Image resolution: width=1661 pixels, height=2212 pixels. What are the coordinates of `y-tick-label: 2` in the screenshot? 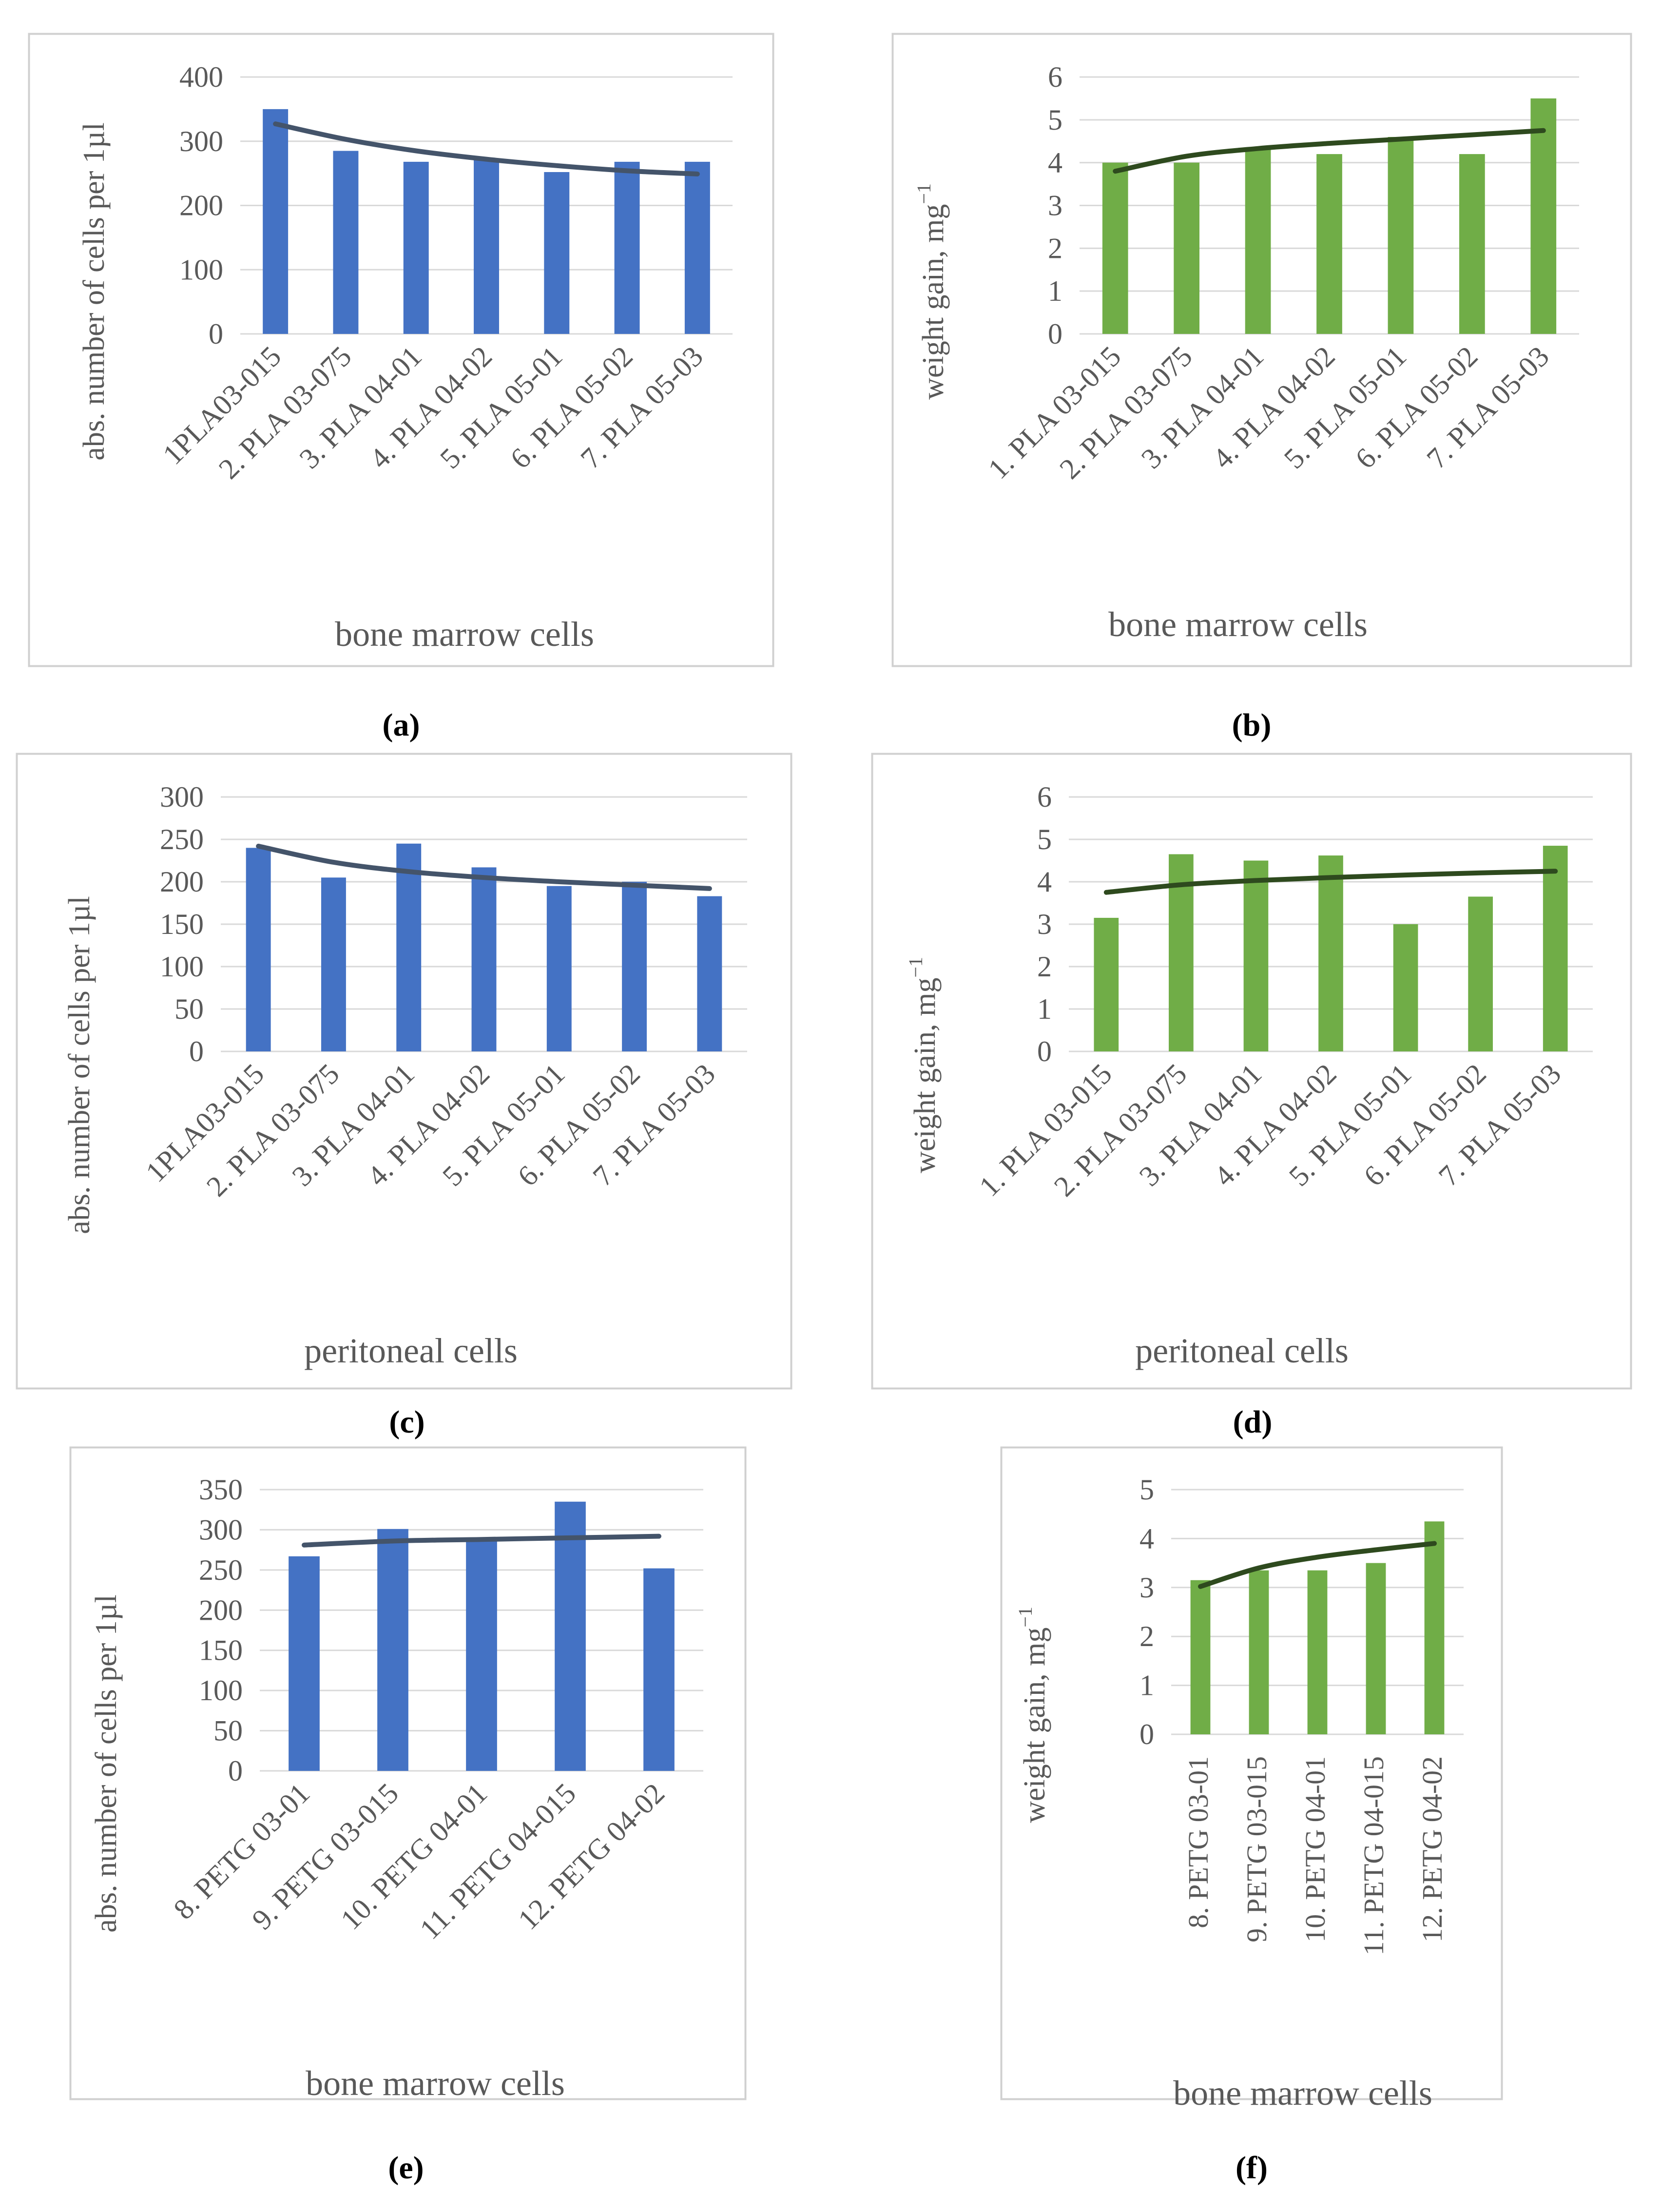 It's located at (1147, 1636).